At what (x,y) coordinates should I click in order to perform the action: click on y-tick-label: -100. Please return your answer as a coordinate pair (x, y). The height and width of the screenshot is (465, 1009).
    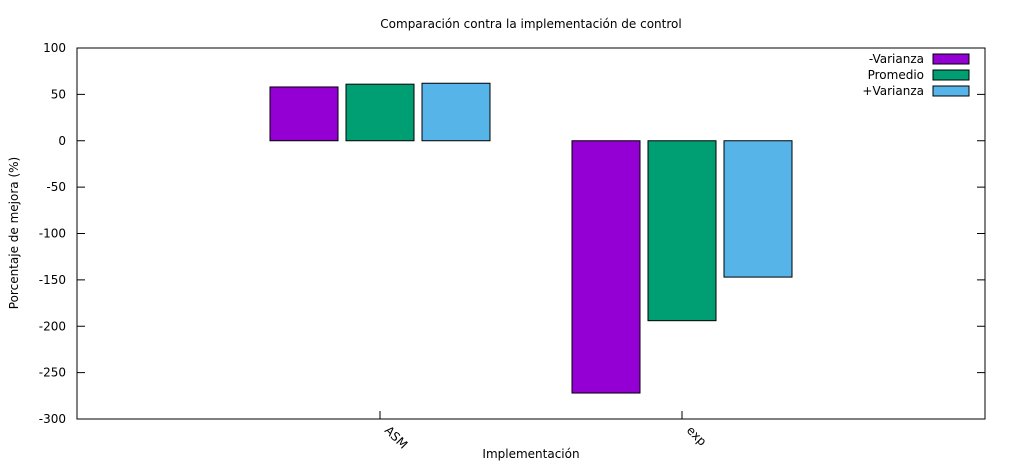
    Looking at the image, I should click on (52, 234).